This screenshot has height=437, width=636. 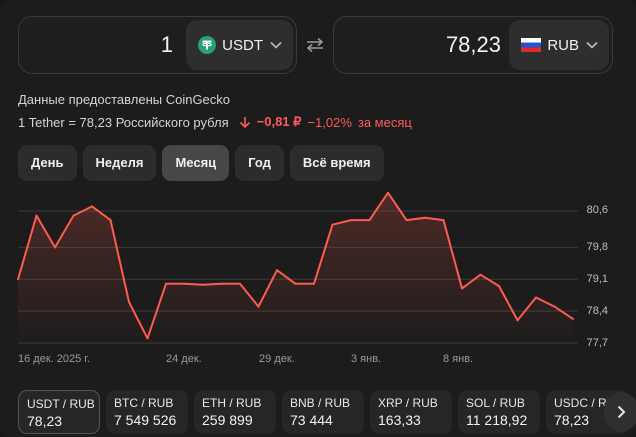 I want to click on scroll-pairs-right-button, so click(x=620, y=412).